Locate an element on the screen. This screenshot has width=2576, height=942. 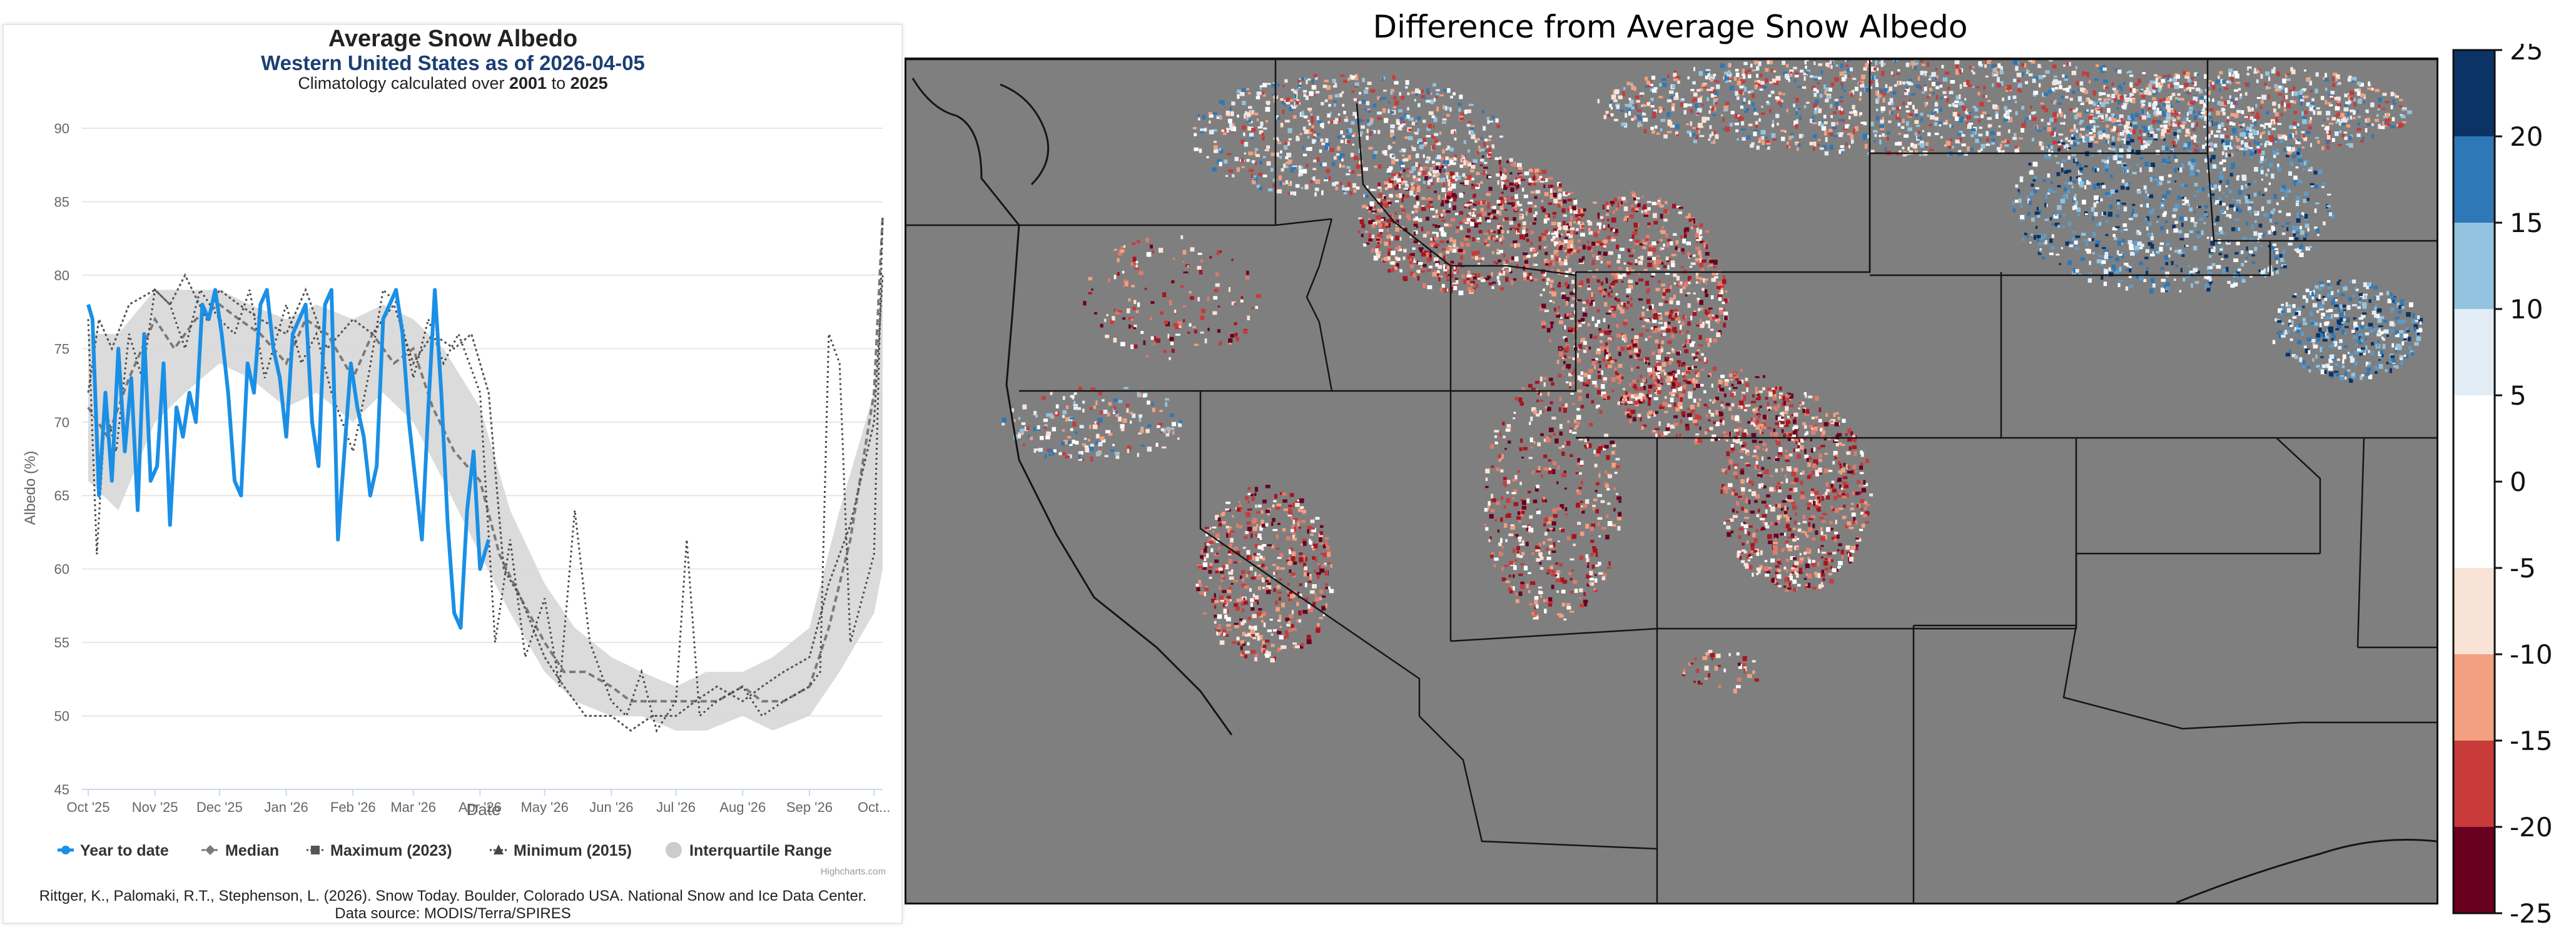
legend-item-median: Median is located at coordinates (240, 851).